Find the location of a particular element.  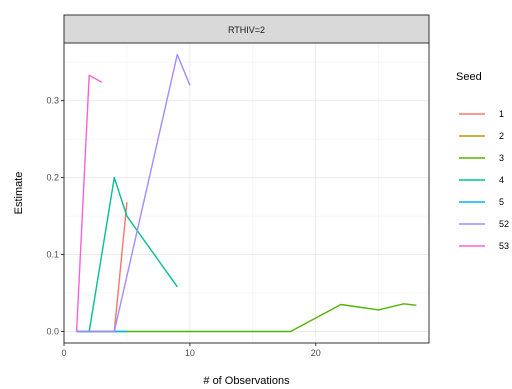

y-axis-title: Estimate is located at coordinates (19, 193).